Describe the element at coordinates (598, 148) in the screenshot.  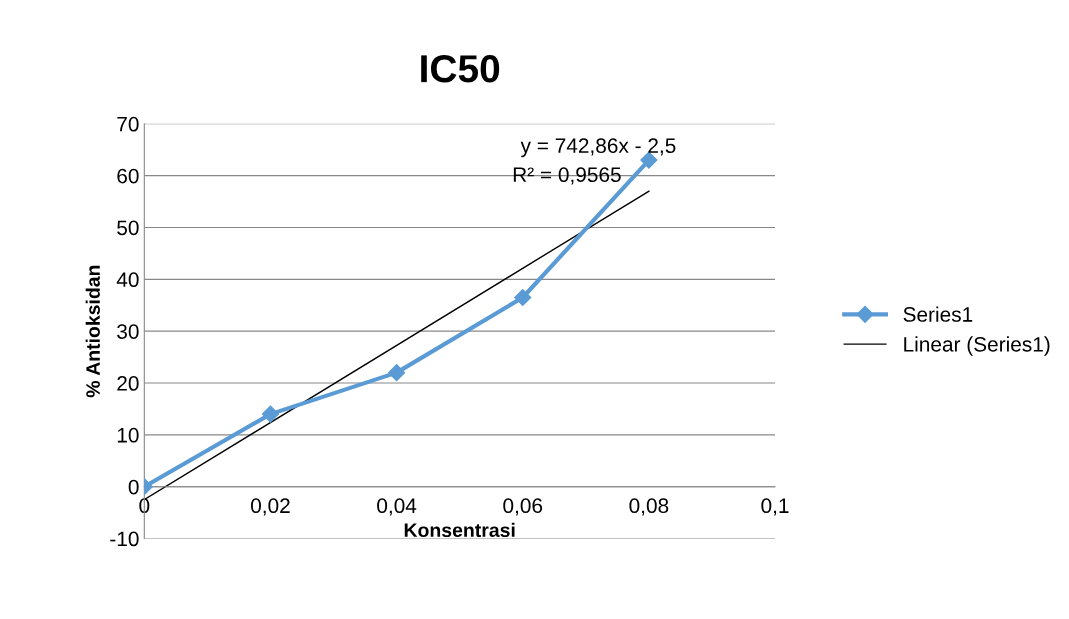
I see `annotation: y = 742,86x - 2,5` at that location.